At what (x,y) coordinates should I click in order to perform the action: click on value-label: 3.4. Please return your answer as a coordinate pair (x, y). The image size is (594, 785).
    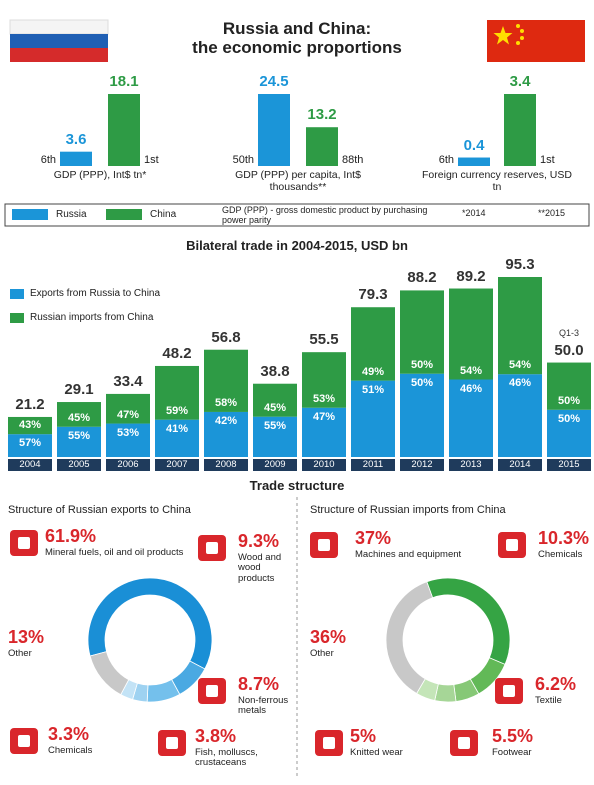
    Looking at the image, I should click on (520, 81).